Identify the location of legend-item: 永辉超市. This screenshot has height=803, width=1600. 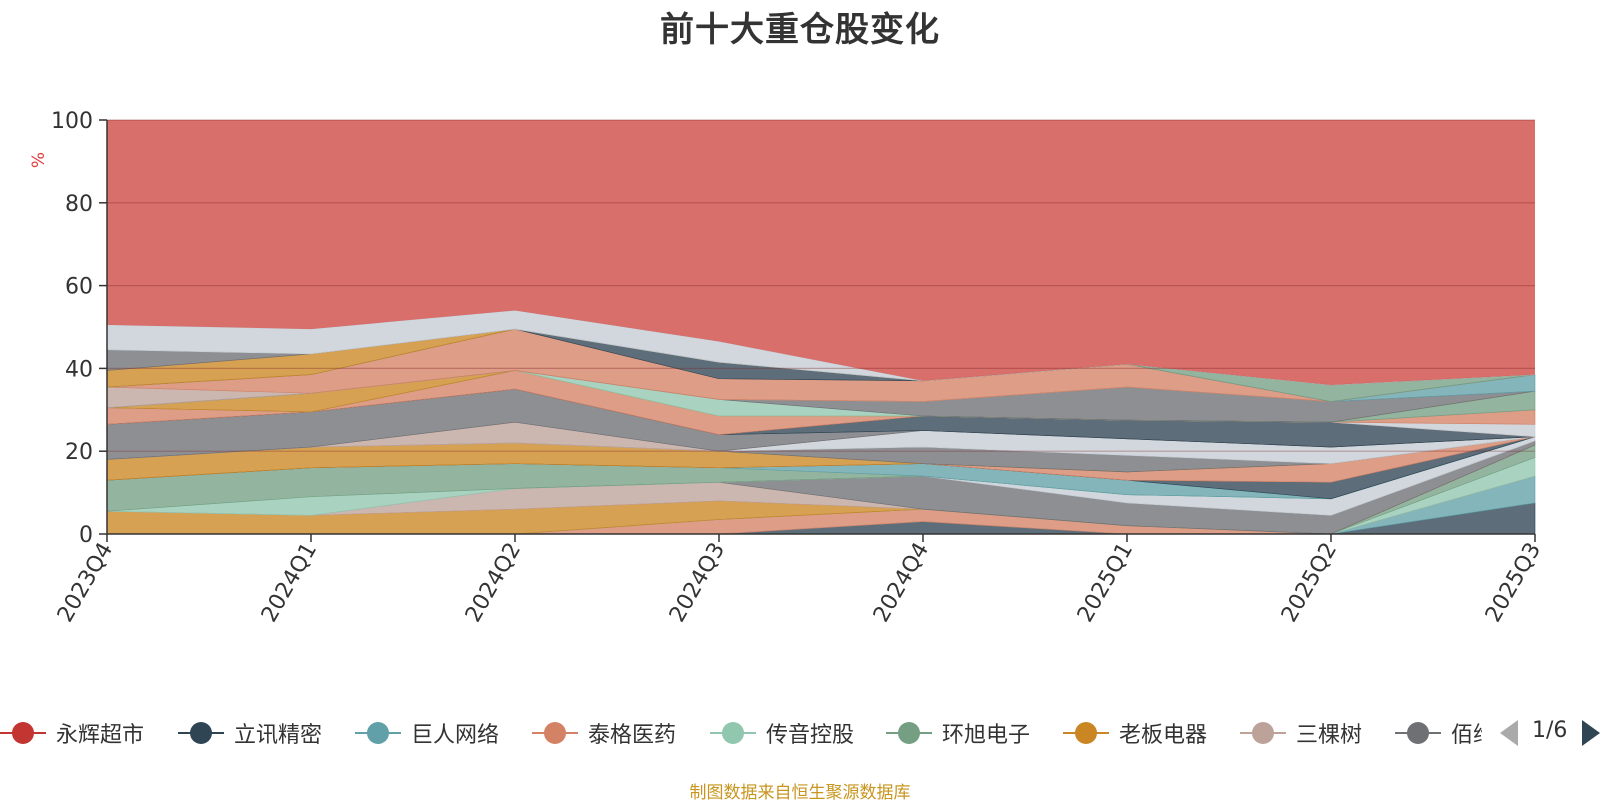
(72, 733).